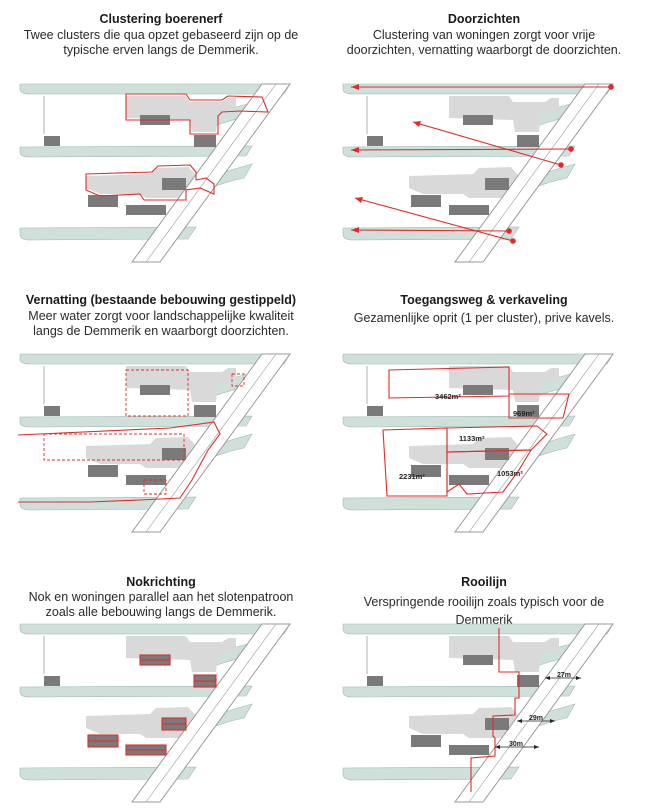  I want to click on panel-title: Clustering boerenerf, so click(161, 19).